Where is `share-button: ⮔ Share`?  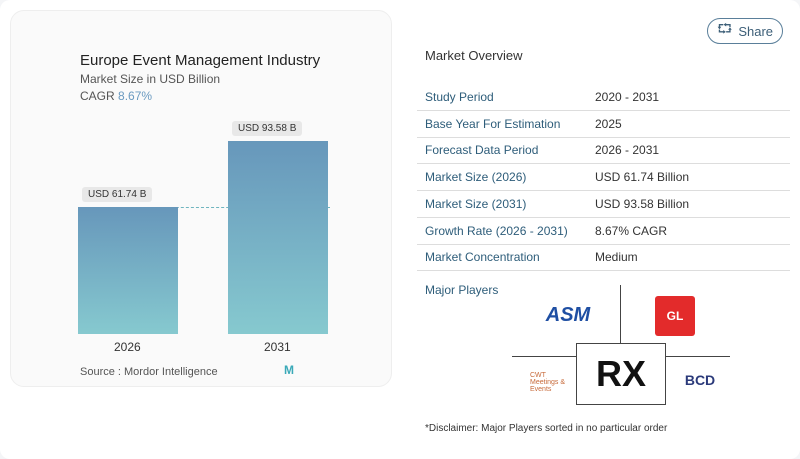
share-button: ⮔ Share is located at coordinates (745, 31).